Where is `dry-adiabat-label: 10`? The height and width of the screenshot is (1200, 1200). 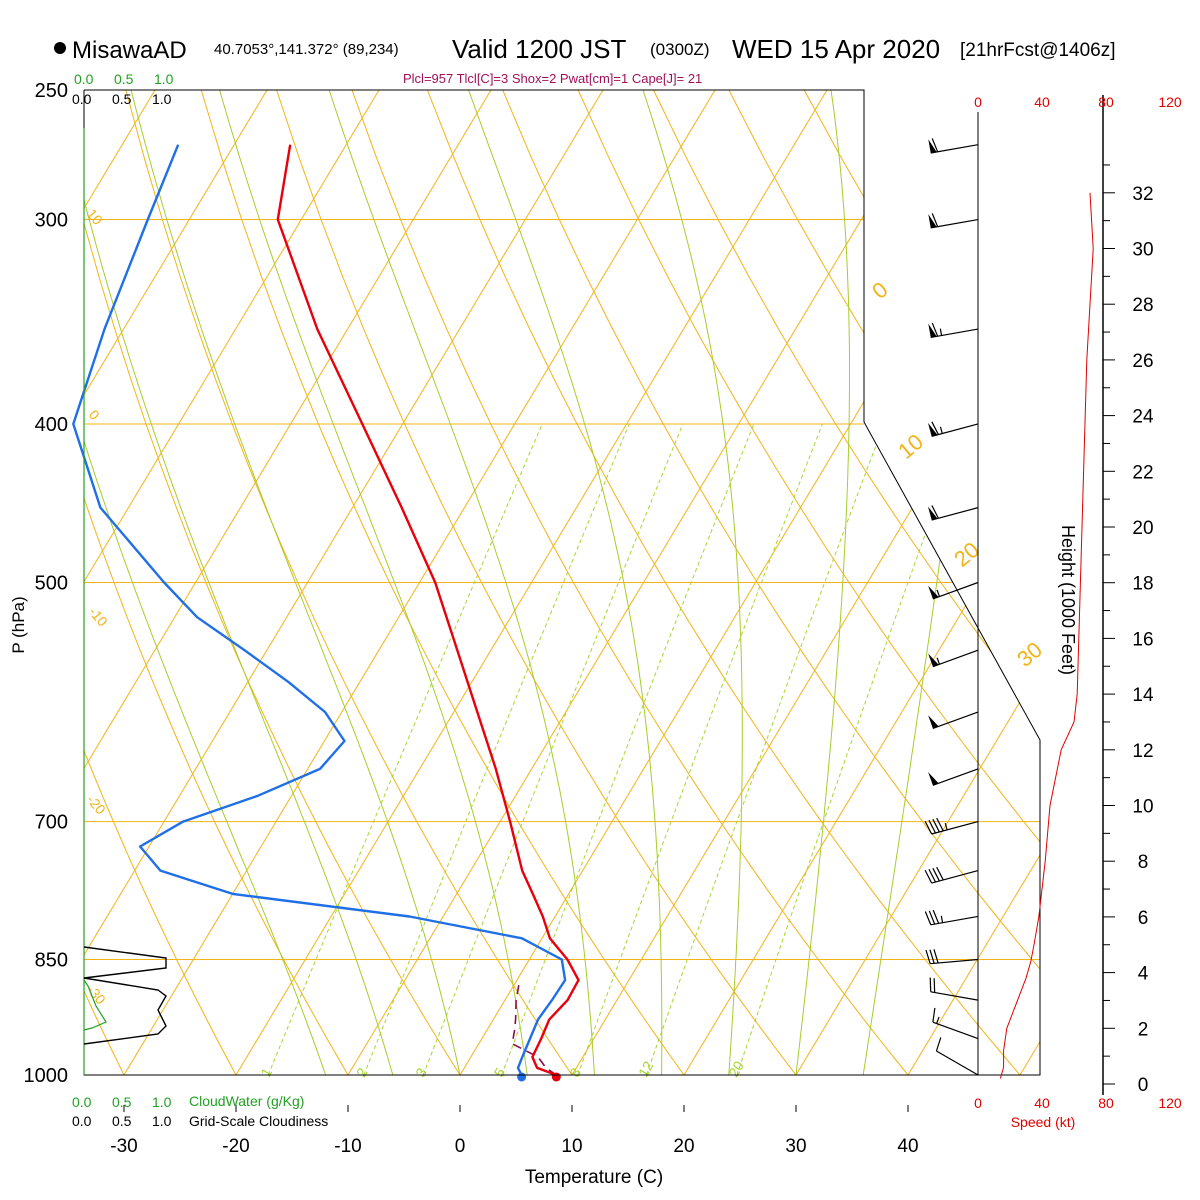 dry-adiabat-label: 10 is located at coordinates (910, 446).